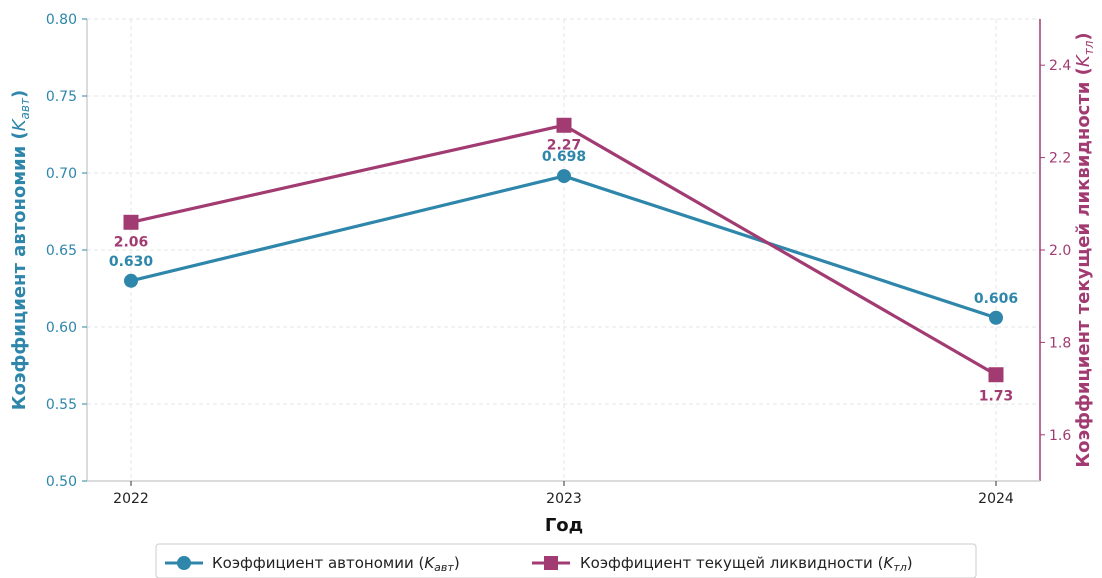 The width and height of the screenshot is (1102, 578). I want to click on data-label-autonomy: 0.606, so click(996, 299).